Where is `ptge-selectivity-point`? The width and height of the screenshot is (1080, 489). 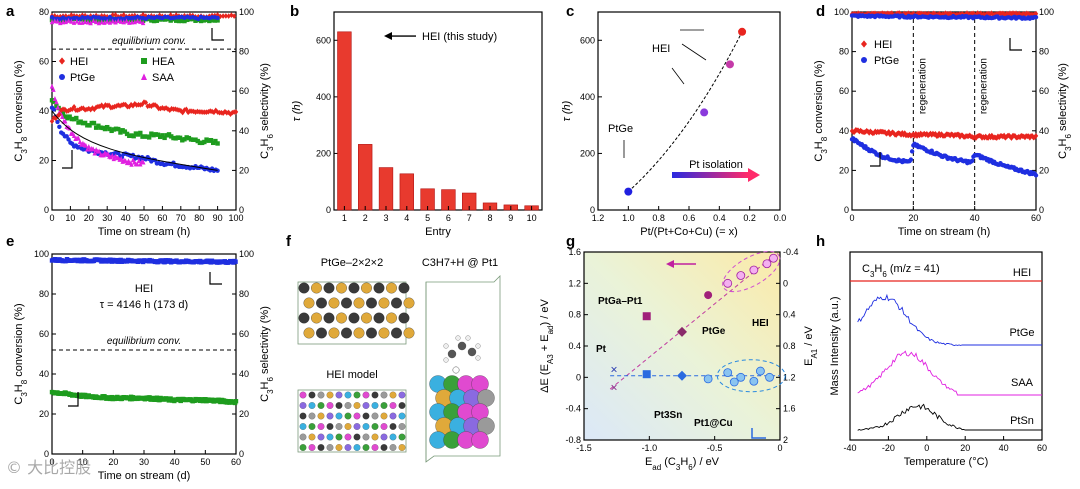 ptge-selectivity-point is located at coordinates (217, 18).